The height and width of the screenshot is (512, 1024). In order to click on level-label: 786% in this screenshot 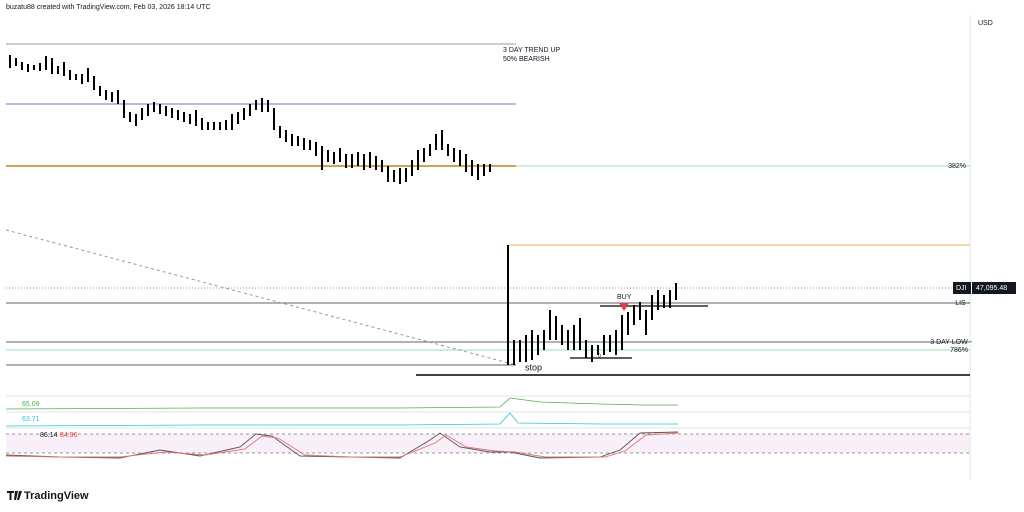, I will do `click(959, 350)`.